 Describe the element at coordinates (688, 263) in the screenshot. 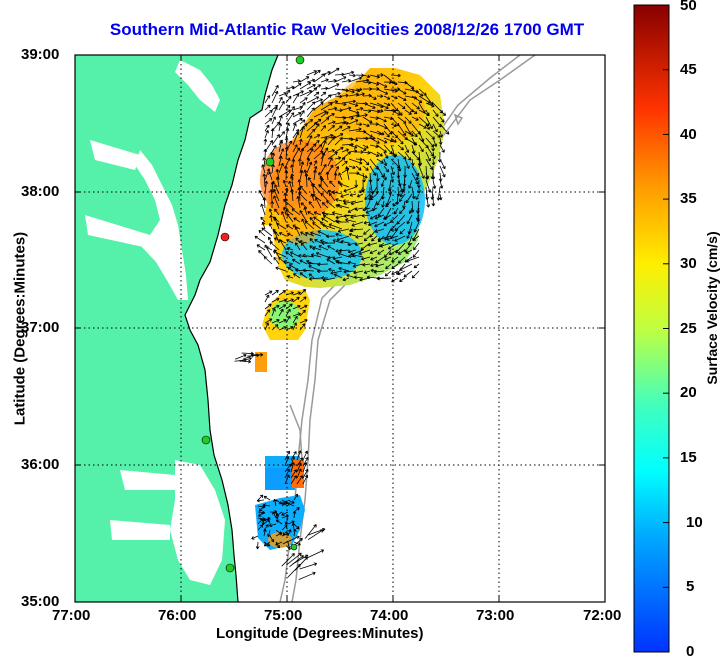

I see `colorbar-tick-label: 30` at that location.